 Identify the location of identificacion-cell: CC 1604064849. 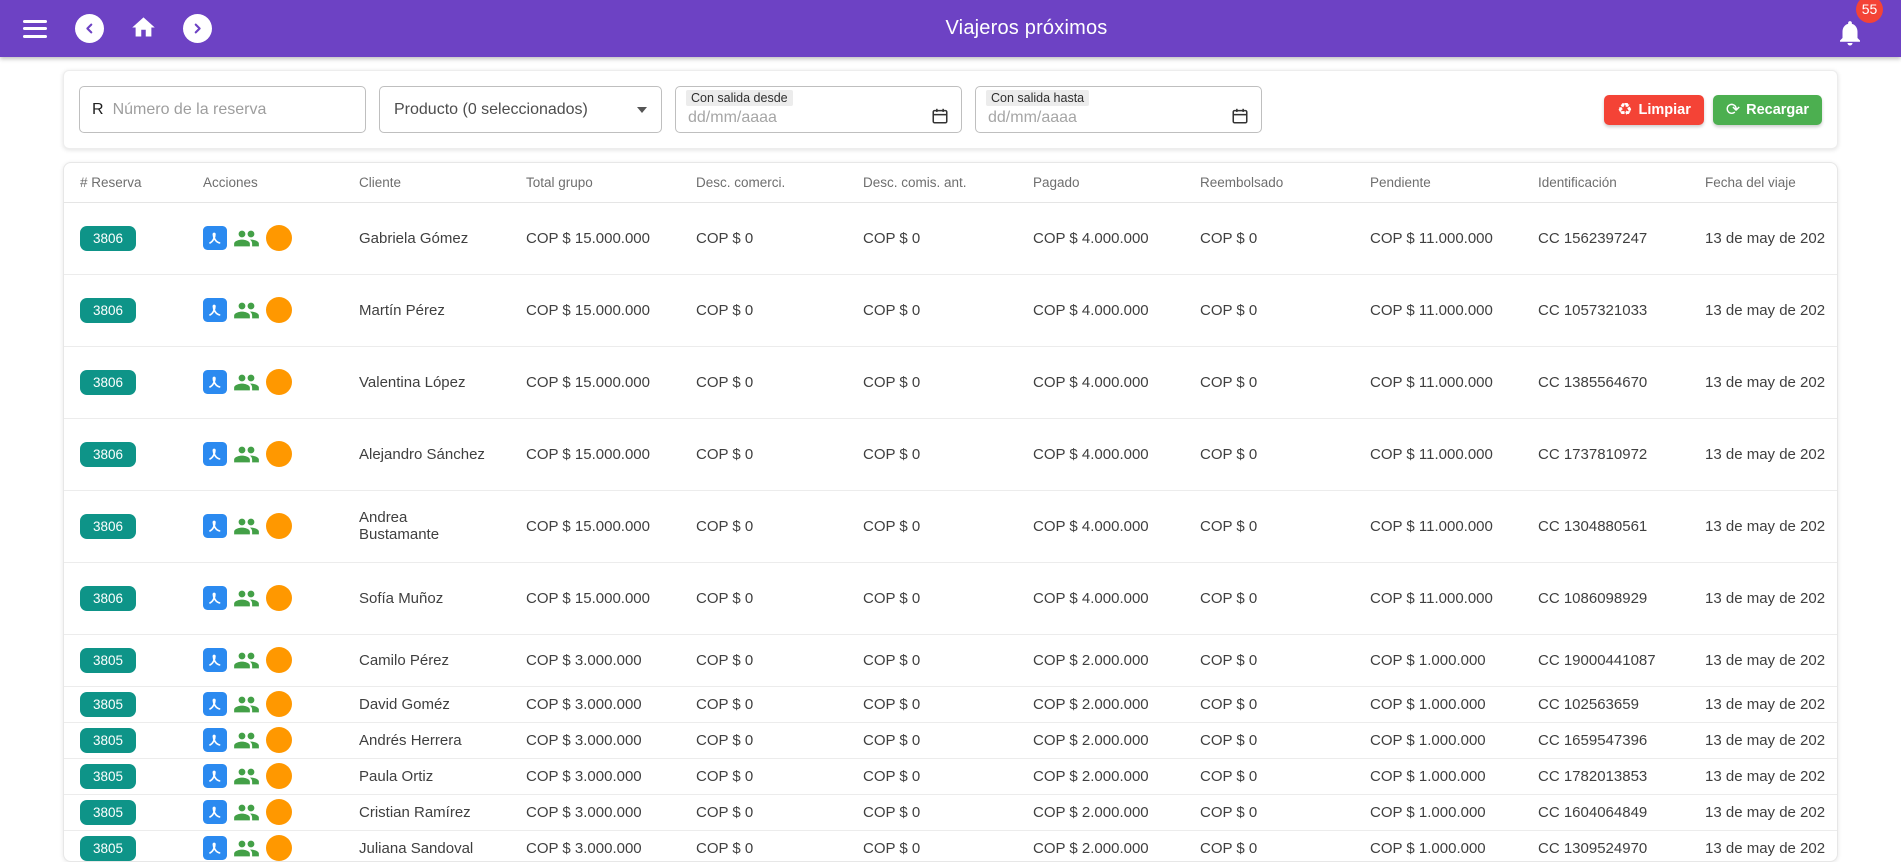
(1621, 811).